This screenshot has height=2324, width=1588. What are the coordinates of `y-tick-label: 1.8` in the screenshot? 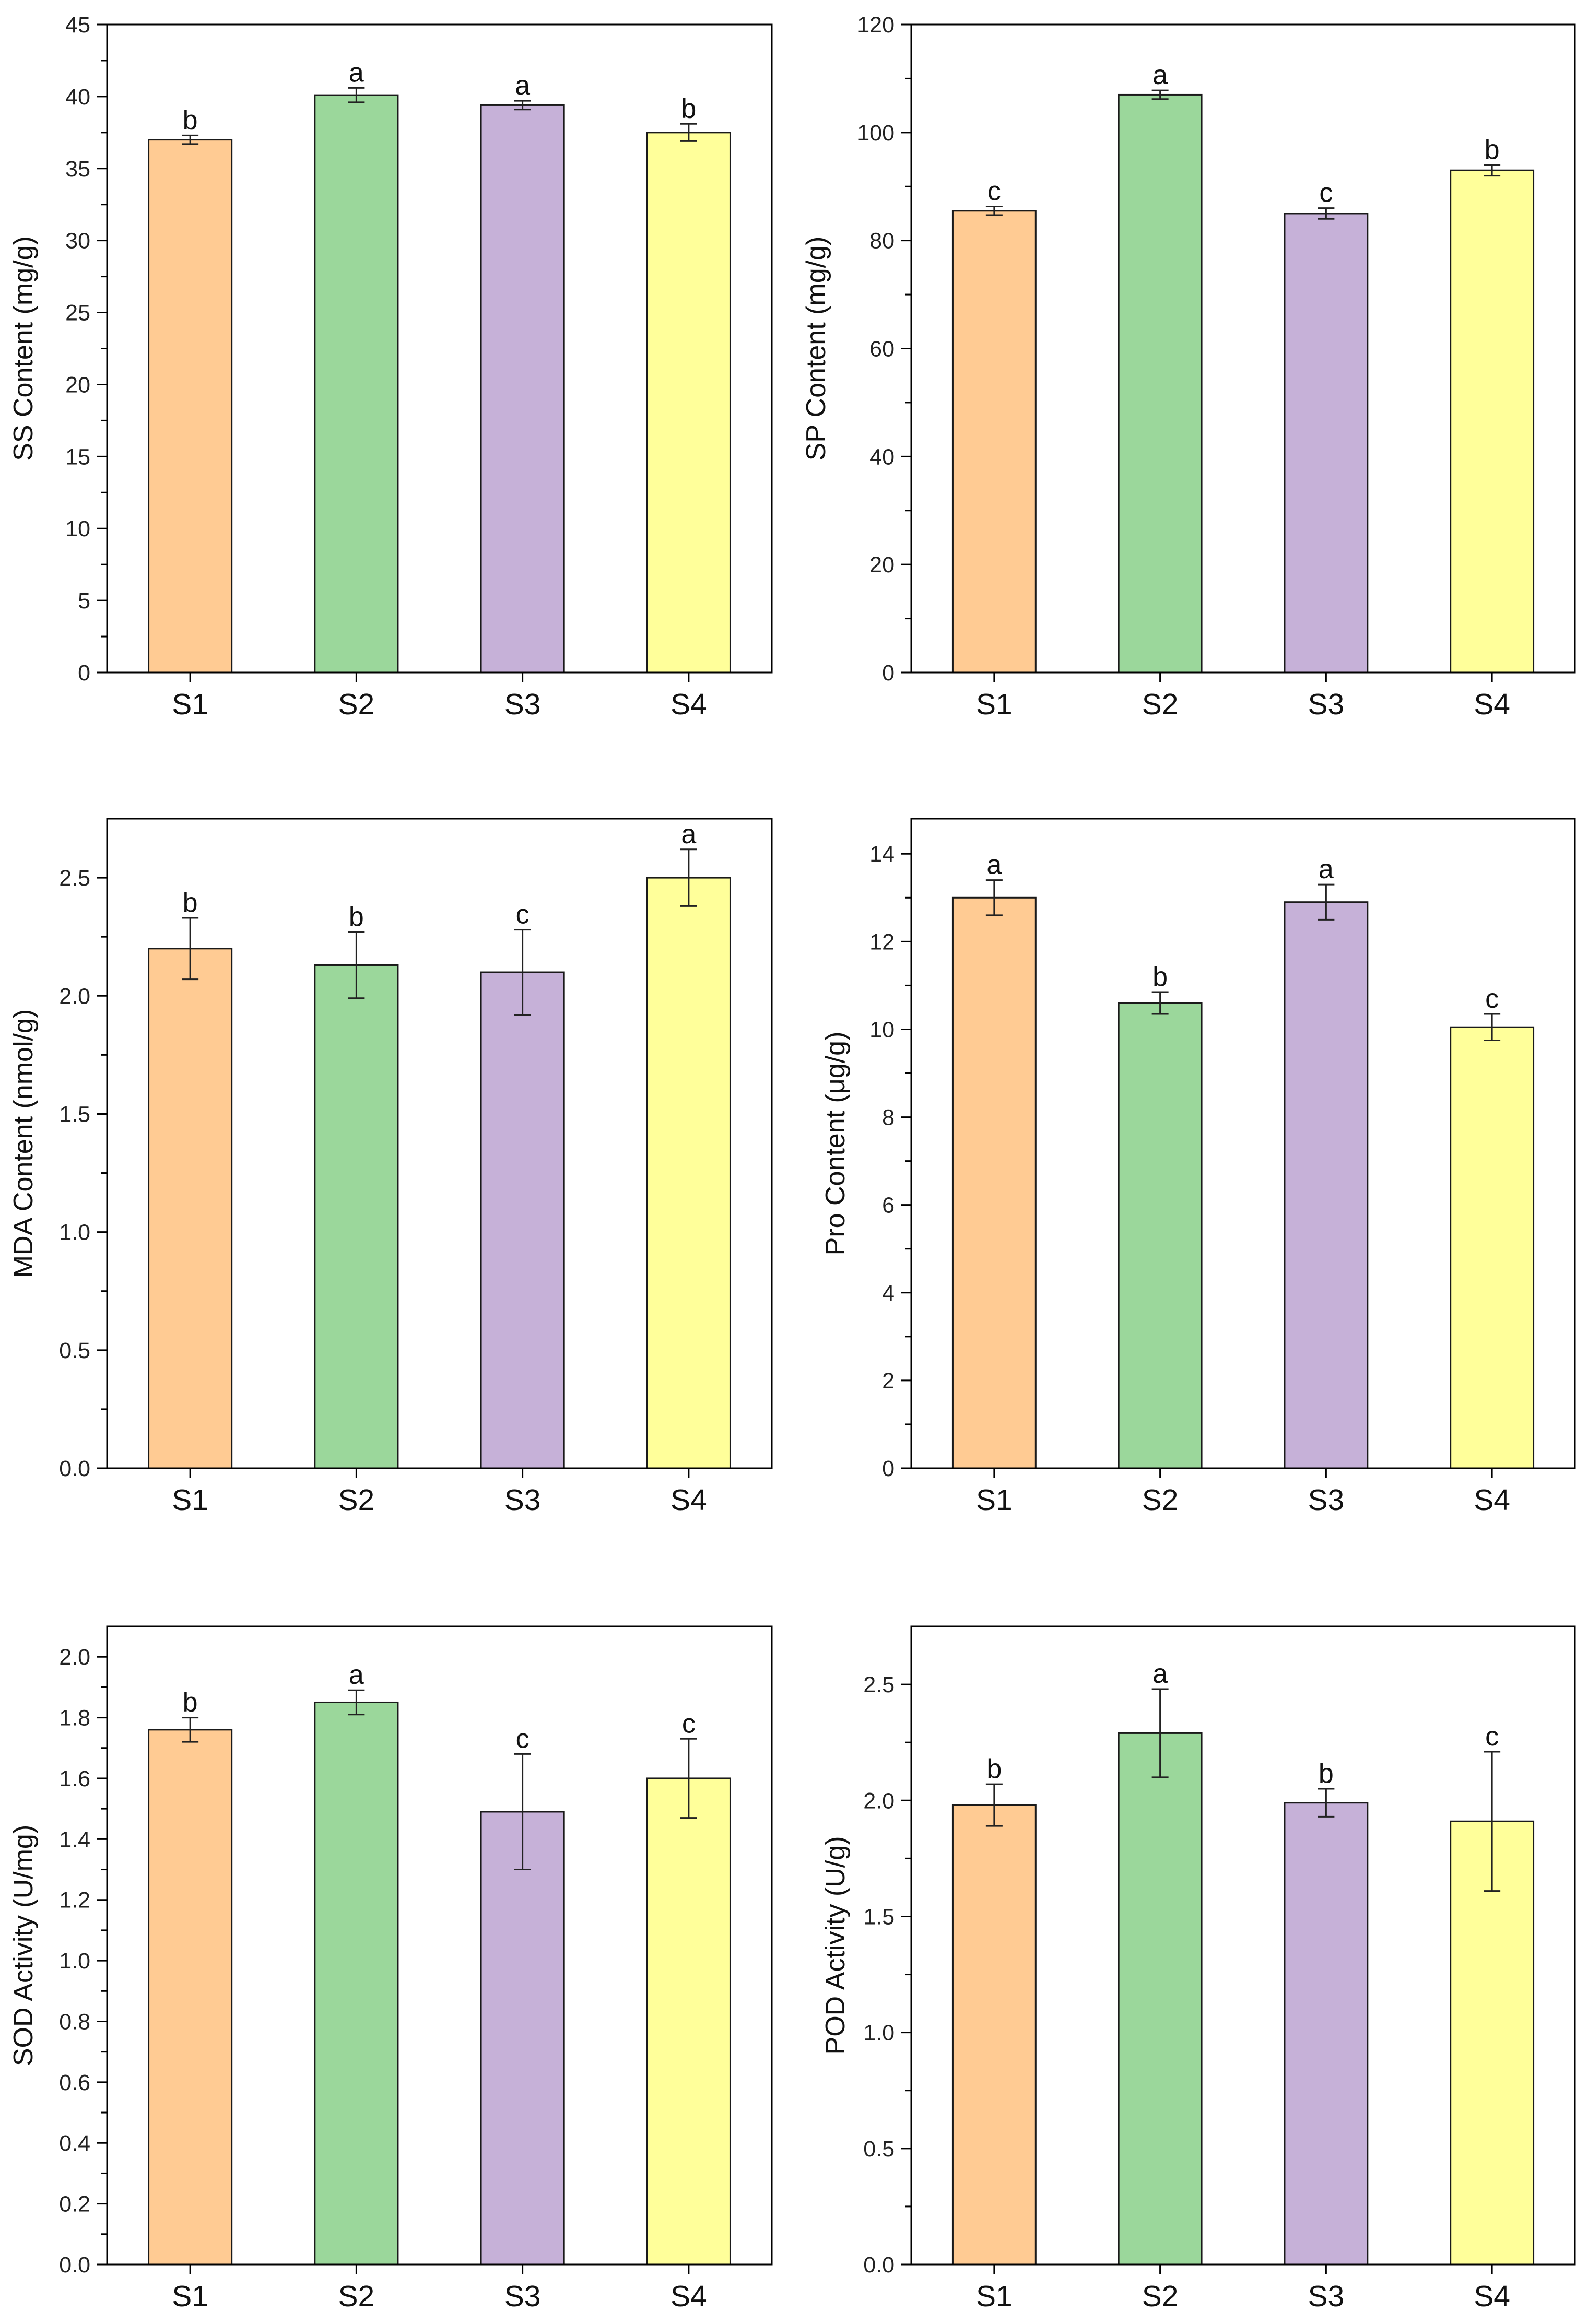 It's located at (74, 1719).